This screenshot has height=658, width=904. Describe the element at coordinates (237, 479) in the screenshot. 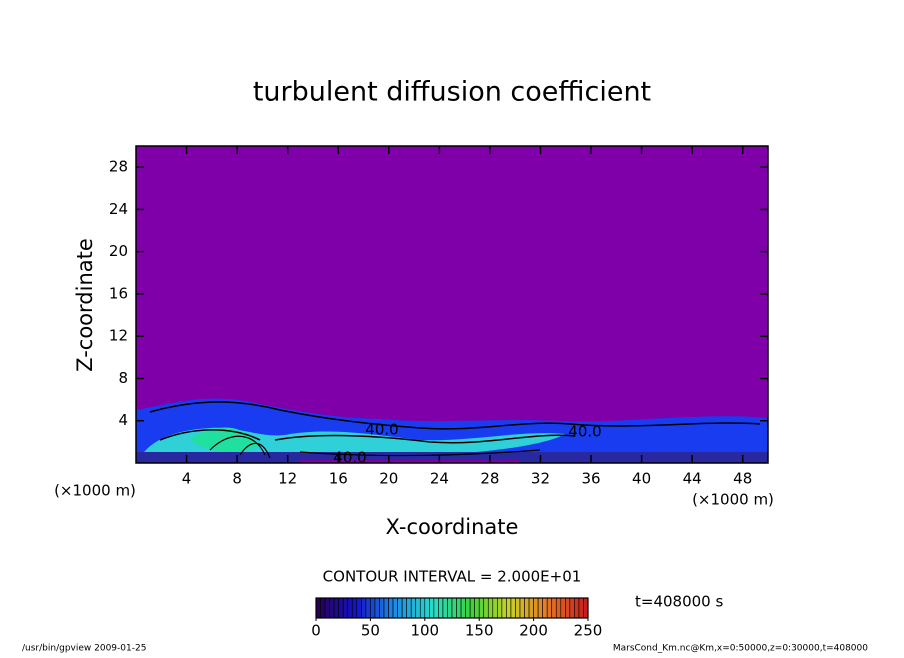

I see `x-tick-label: 8` at that location.